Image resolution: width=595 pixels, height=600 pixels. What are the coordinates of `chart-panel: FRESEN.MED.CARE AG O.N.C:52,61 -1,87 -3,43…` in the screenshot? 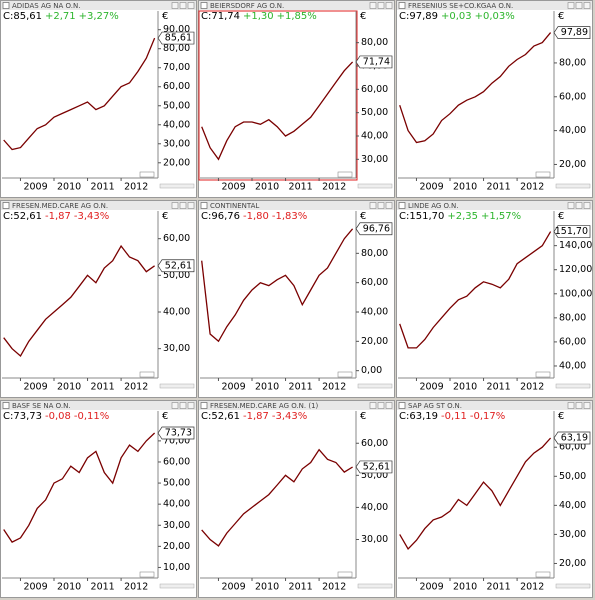 It's located at (98, 299).